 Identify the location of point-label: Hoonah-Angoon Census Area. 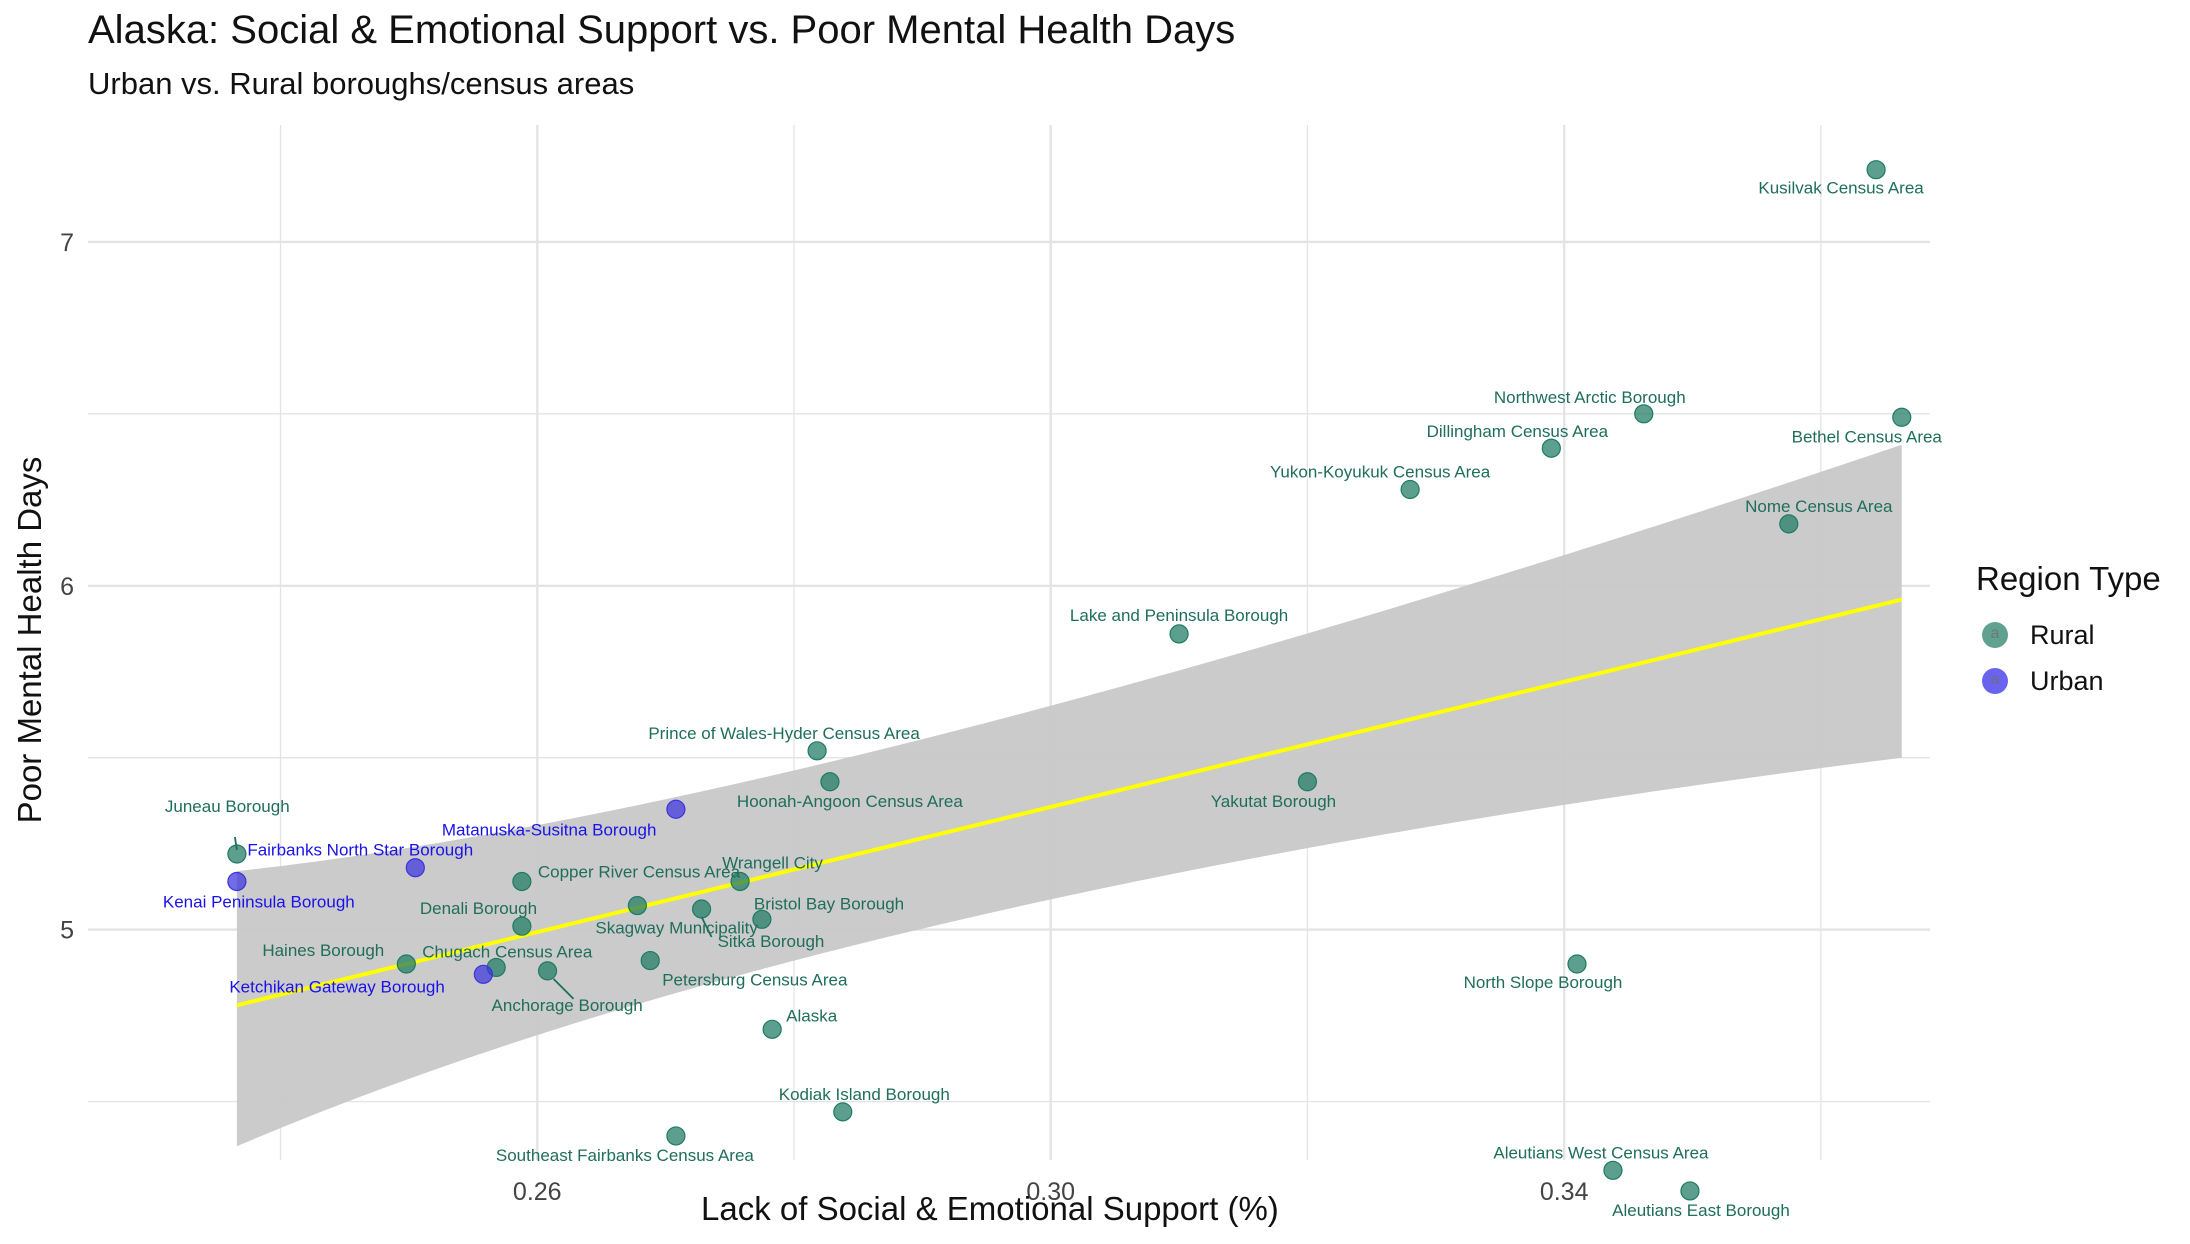
(850, 801).